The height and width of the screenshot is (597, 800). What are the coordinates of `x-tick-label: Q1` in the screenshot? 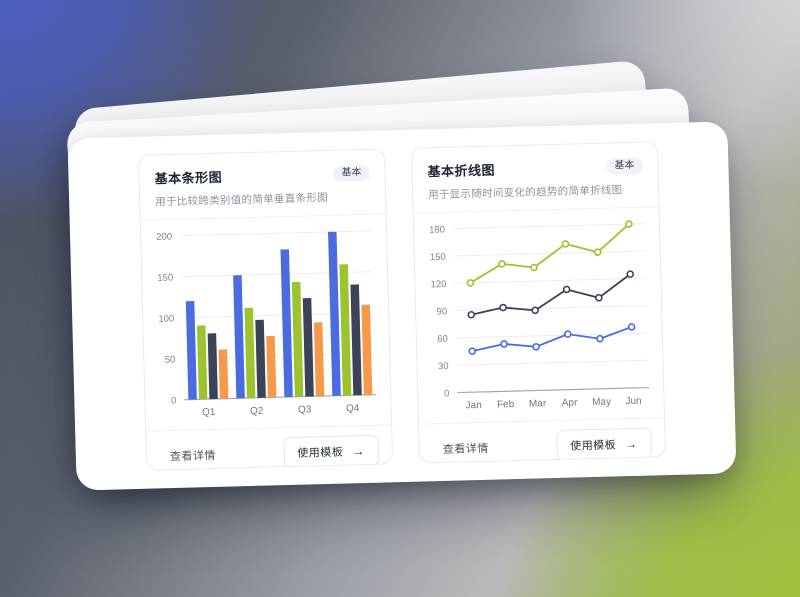 It's located at (208, 412).